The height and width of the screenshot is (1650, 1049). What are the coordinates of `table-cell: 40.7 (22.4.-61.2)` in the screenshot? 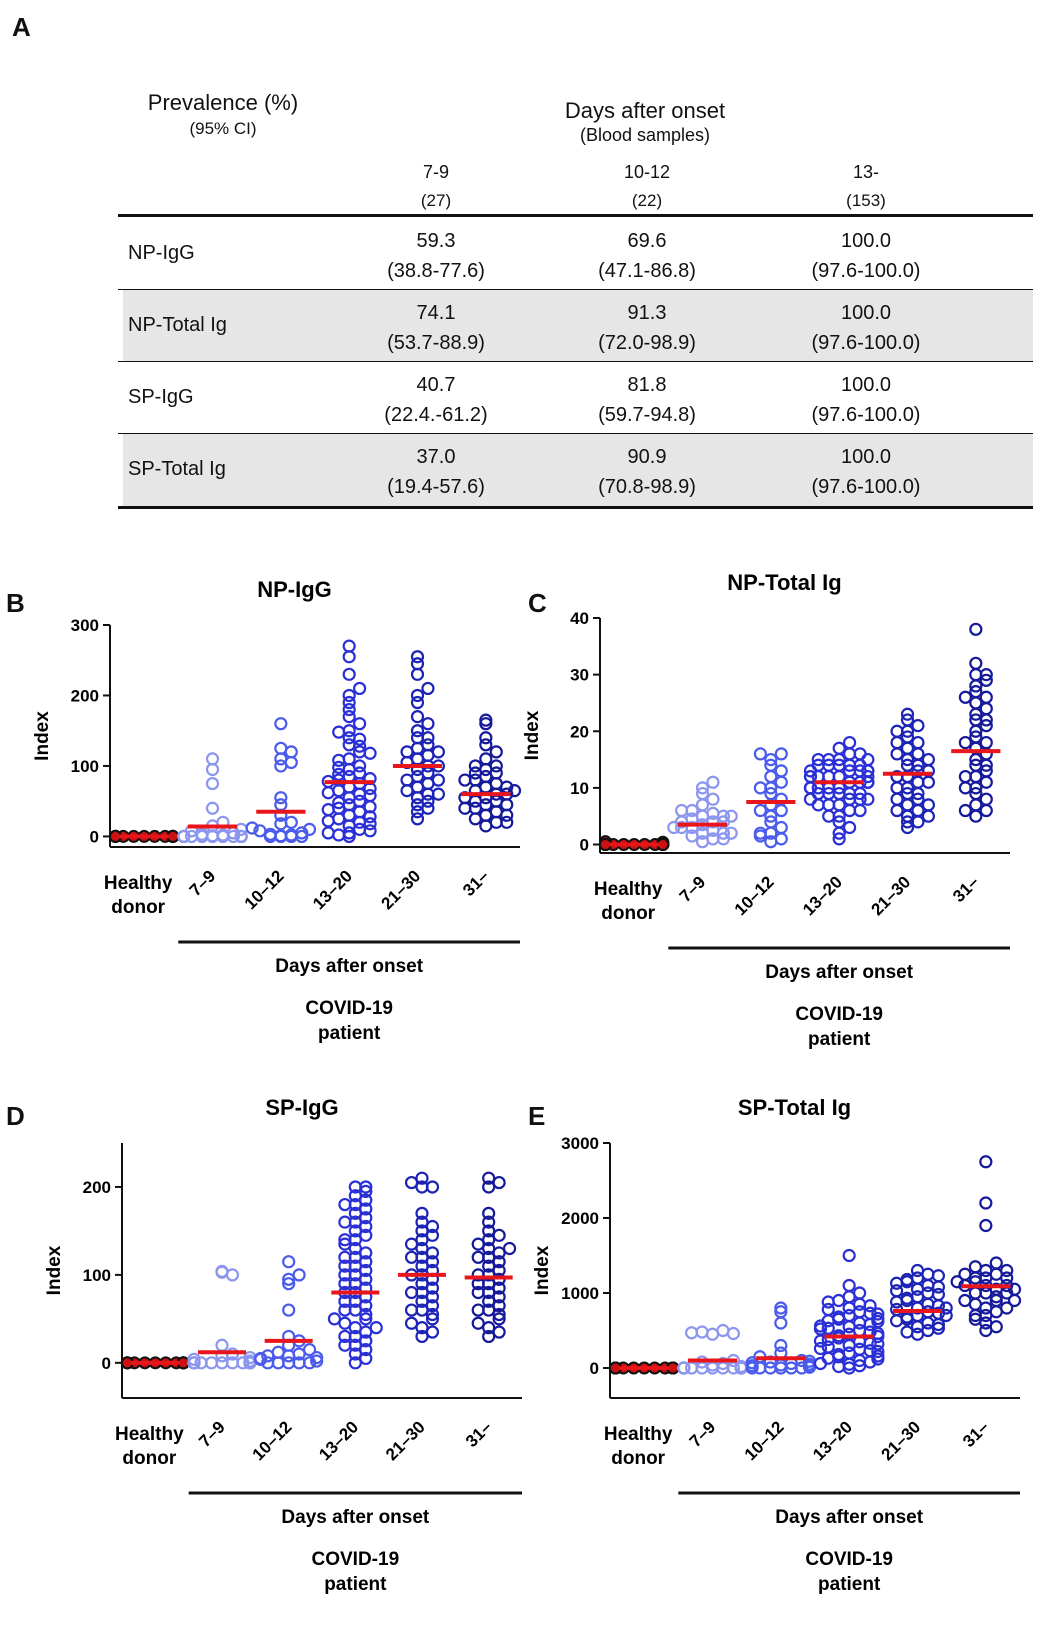 It's located at (436, 400).